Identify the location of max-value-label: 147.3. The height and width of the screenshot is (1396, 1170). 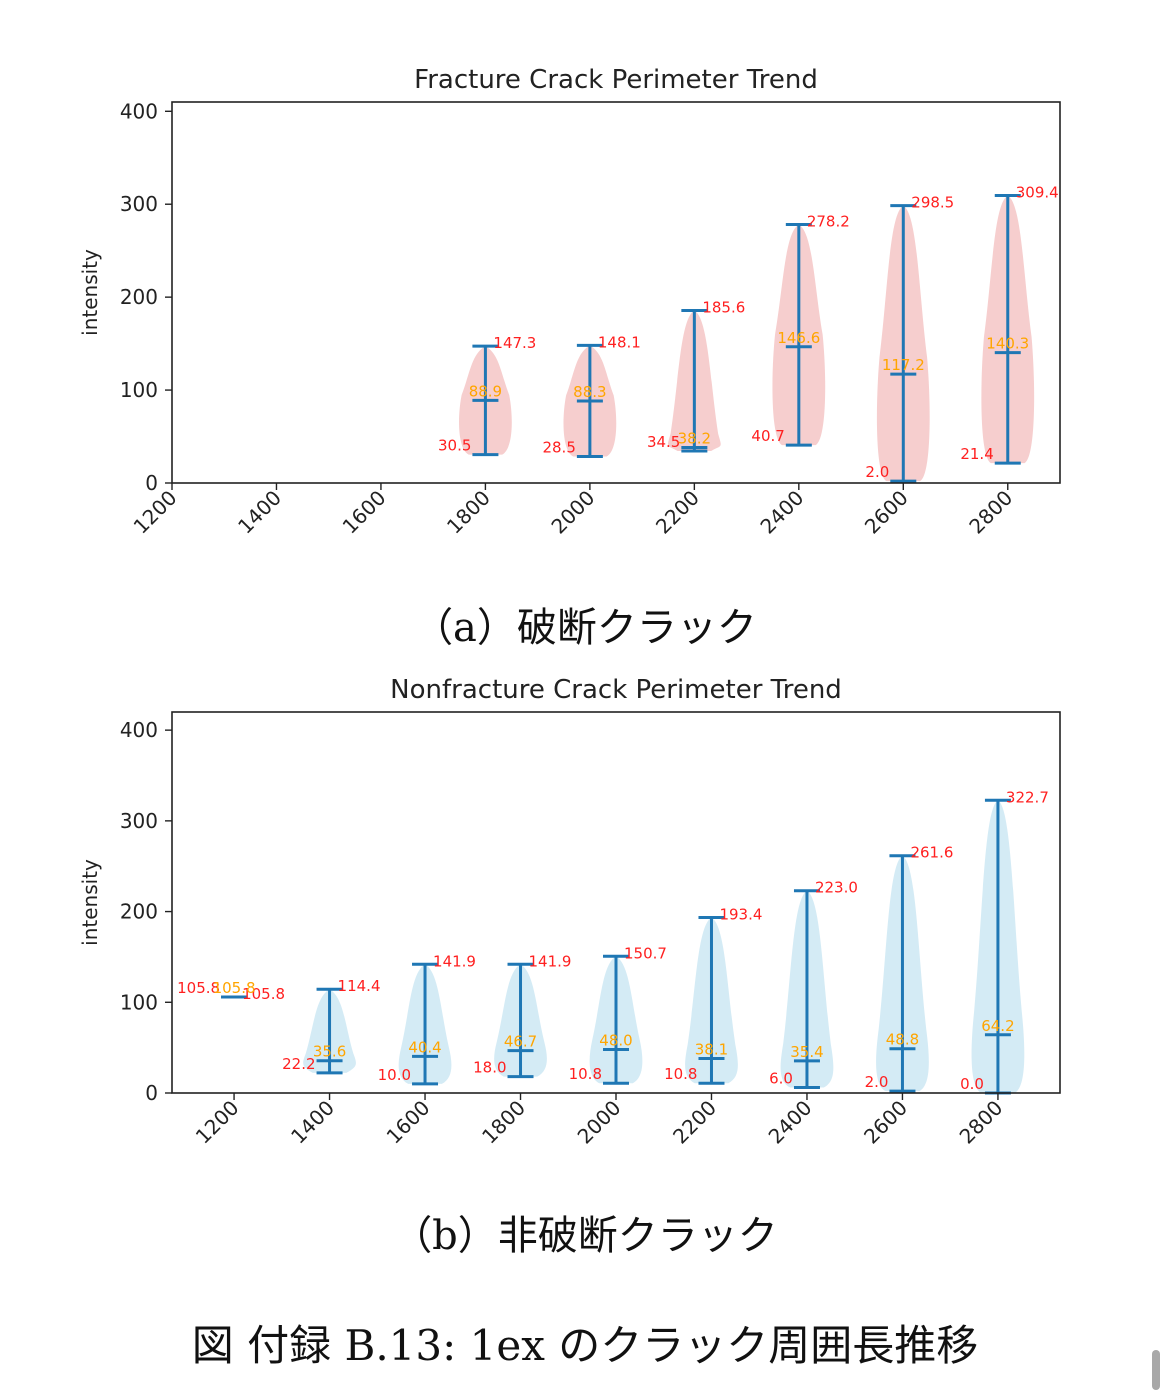
(514, 343).